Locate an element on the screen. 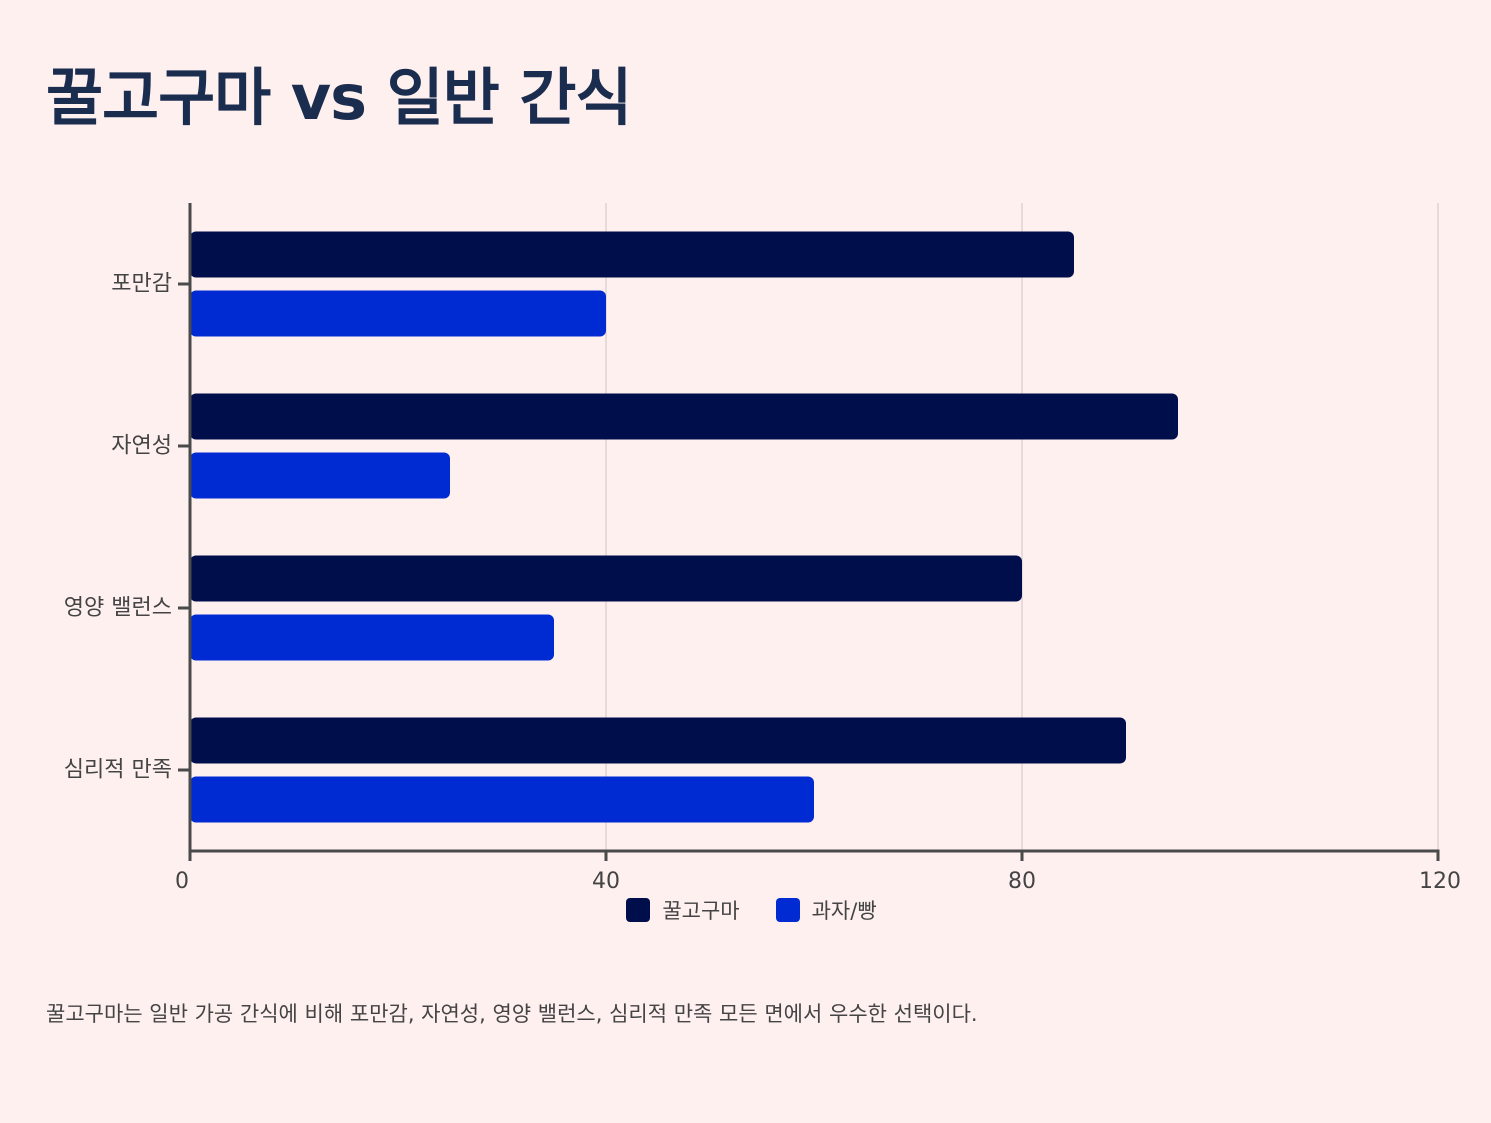 The width and height of the screenshot is (1491, 1123). legend-label: 과자/빵 is located at coordinates (844, 911).